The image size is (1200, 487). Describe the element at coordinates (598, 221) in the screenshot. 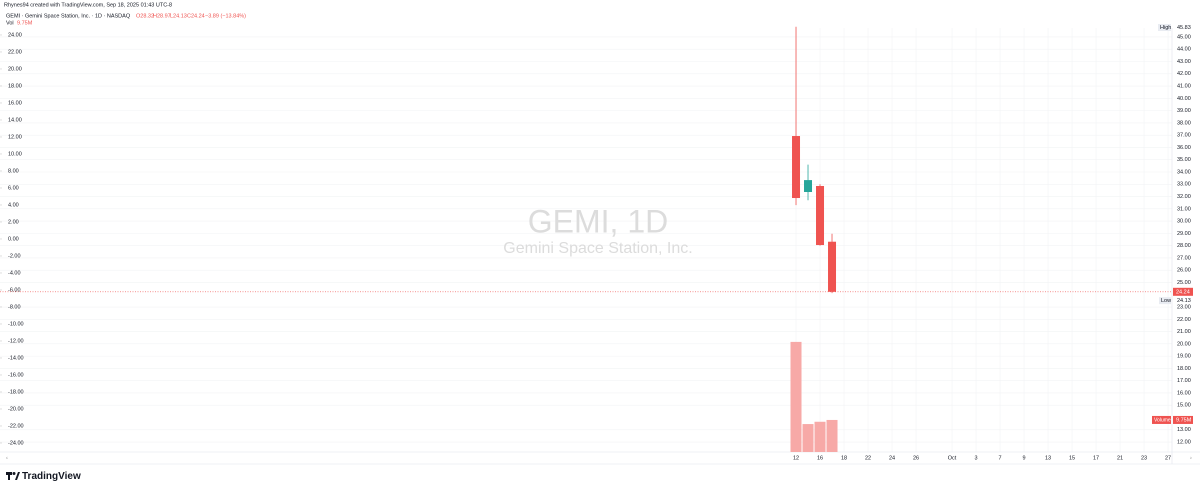

I see `watermark: GEMI, 1D` at that location.